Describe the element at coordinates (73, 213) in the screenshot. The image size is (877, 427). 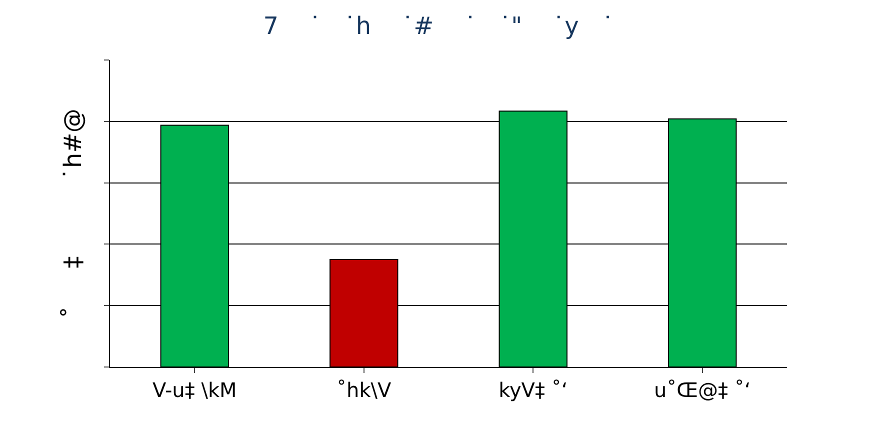
I see `y-axis-title: ˚ ‡ ˙h#@` at that location.